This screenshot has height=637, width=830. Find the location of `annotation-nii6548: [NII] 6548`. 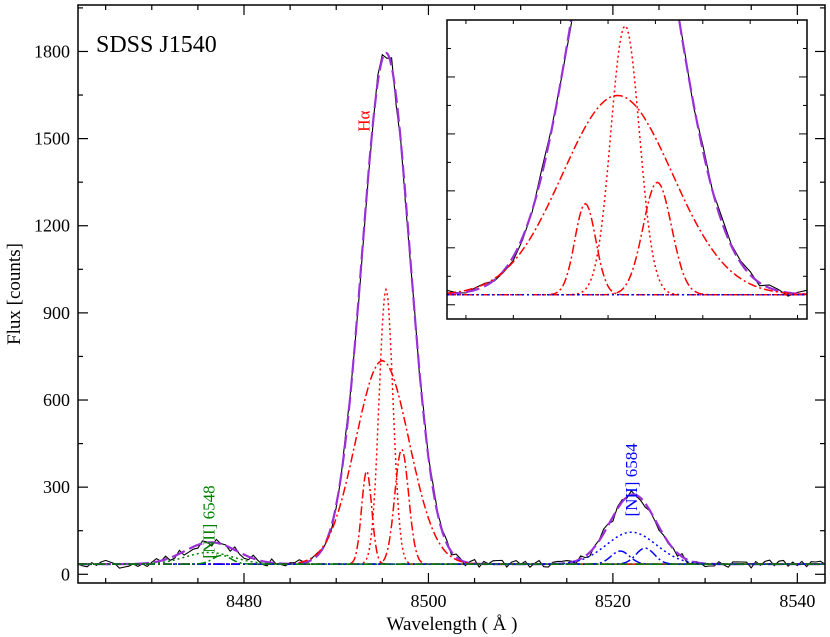

annotation-nii6548: [NII] 6548 is located at coordinates (209, 521).